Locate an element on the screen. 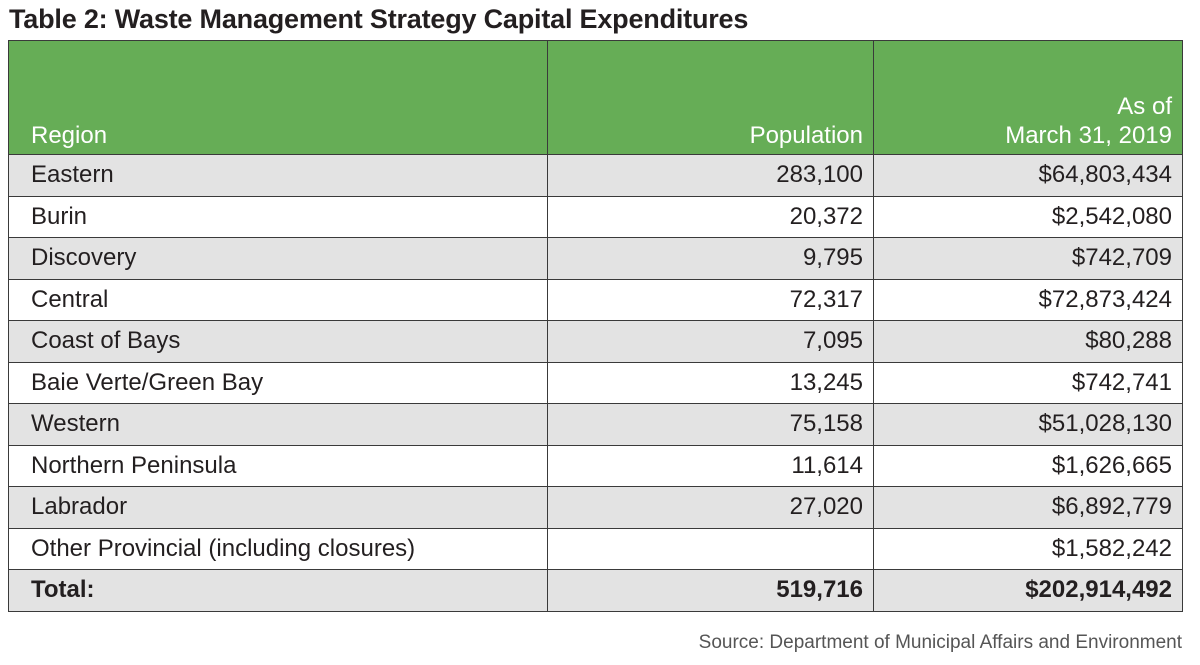 The width and height of the screenshot is (1200, 665). cell-region: Other Provincial (including closures) is located at coordinates (278, 548).